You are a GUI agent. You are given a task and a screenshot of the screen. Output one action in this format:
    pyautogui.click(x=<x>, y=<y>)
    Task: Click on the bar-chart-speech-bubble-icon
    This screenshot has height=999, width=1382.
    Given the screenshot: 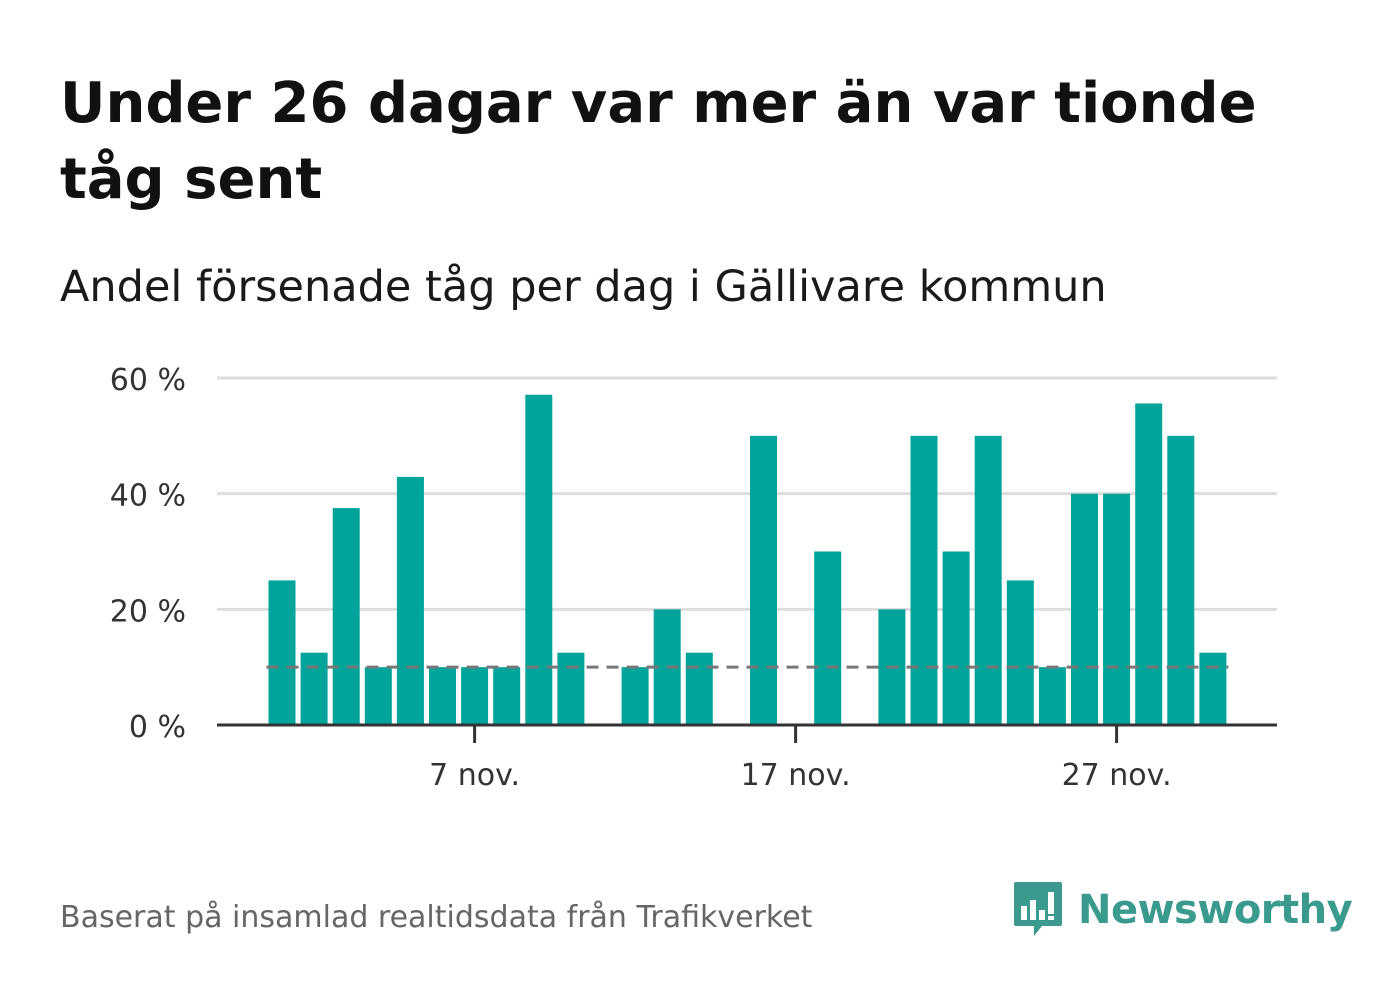 What is the action you would take?
    pyautogui.click(x=1038, y=909)
    